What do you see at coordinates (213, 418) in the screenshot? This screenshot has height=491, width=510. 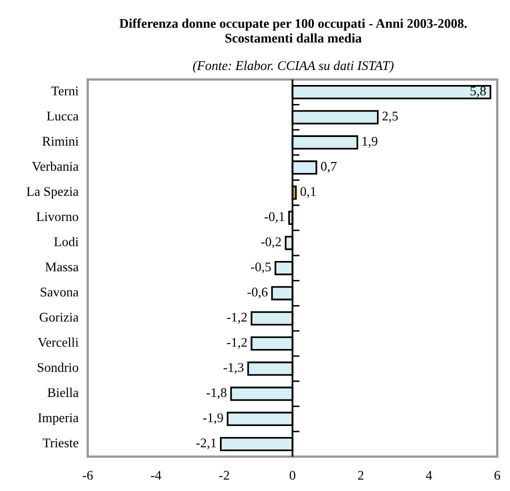 I see `data-label: -1,9` at bounding box center [213, 418].